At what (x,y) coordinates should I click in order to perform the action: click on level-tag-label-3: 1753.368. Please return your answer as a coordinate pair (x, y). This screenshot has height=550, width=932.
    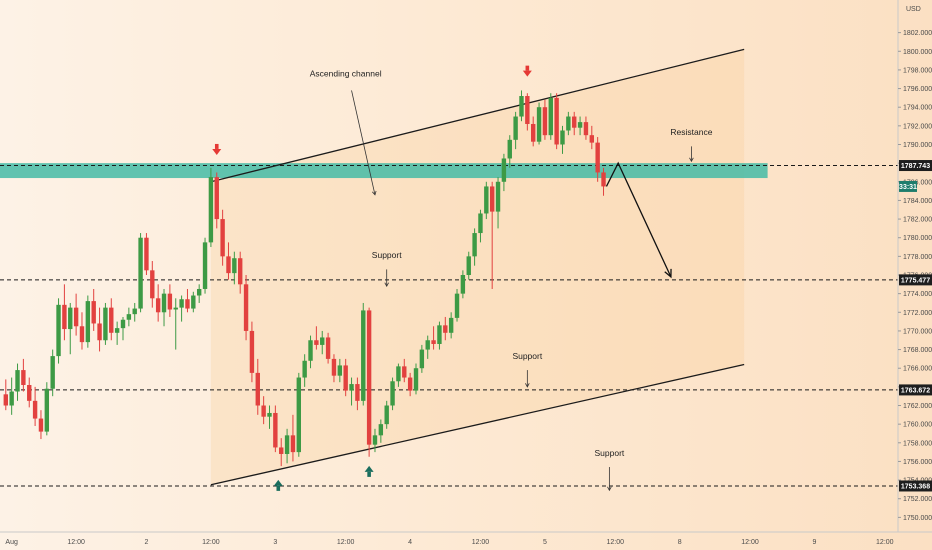
    Looking at the image, I should click on (915, 486).